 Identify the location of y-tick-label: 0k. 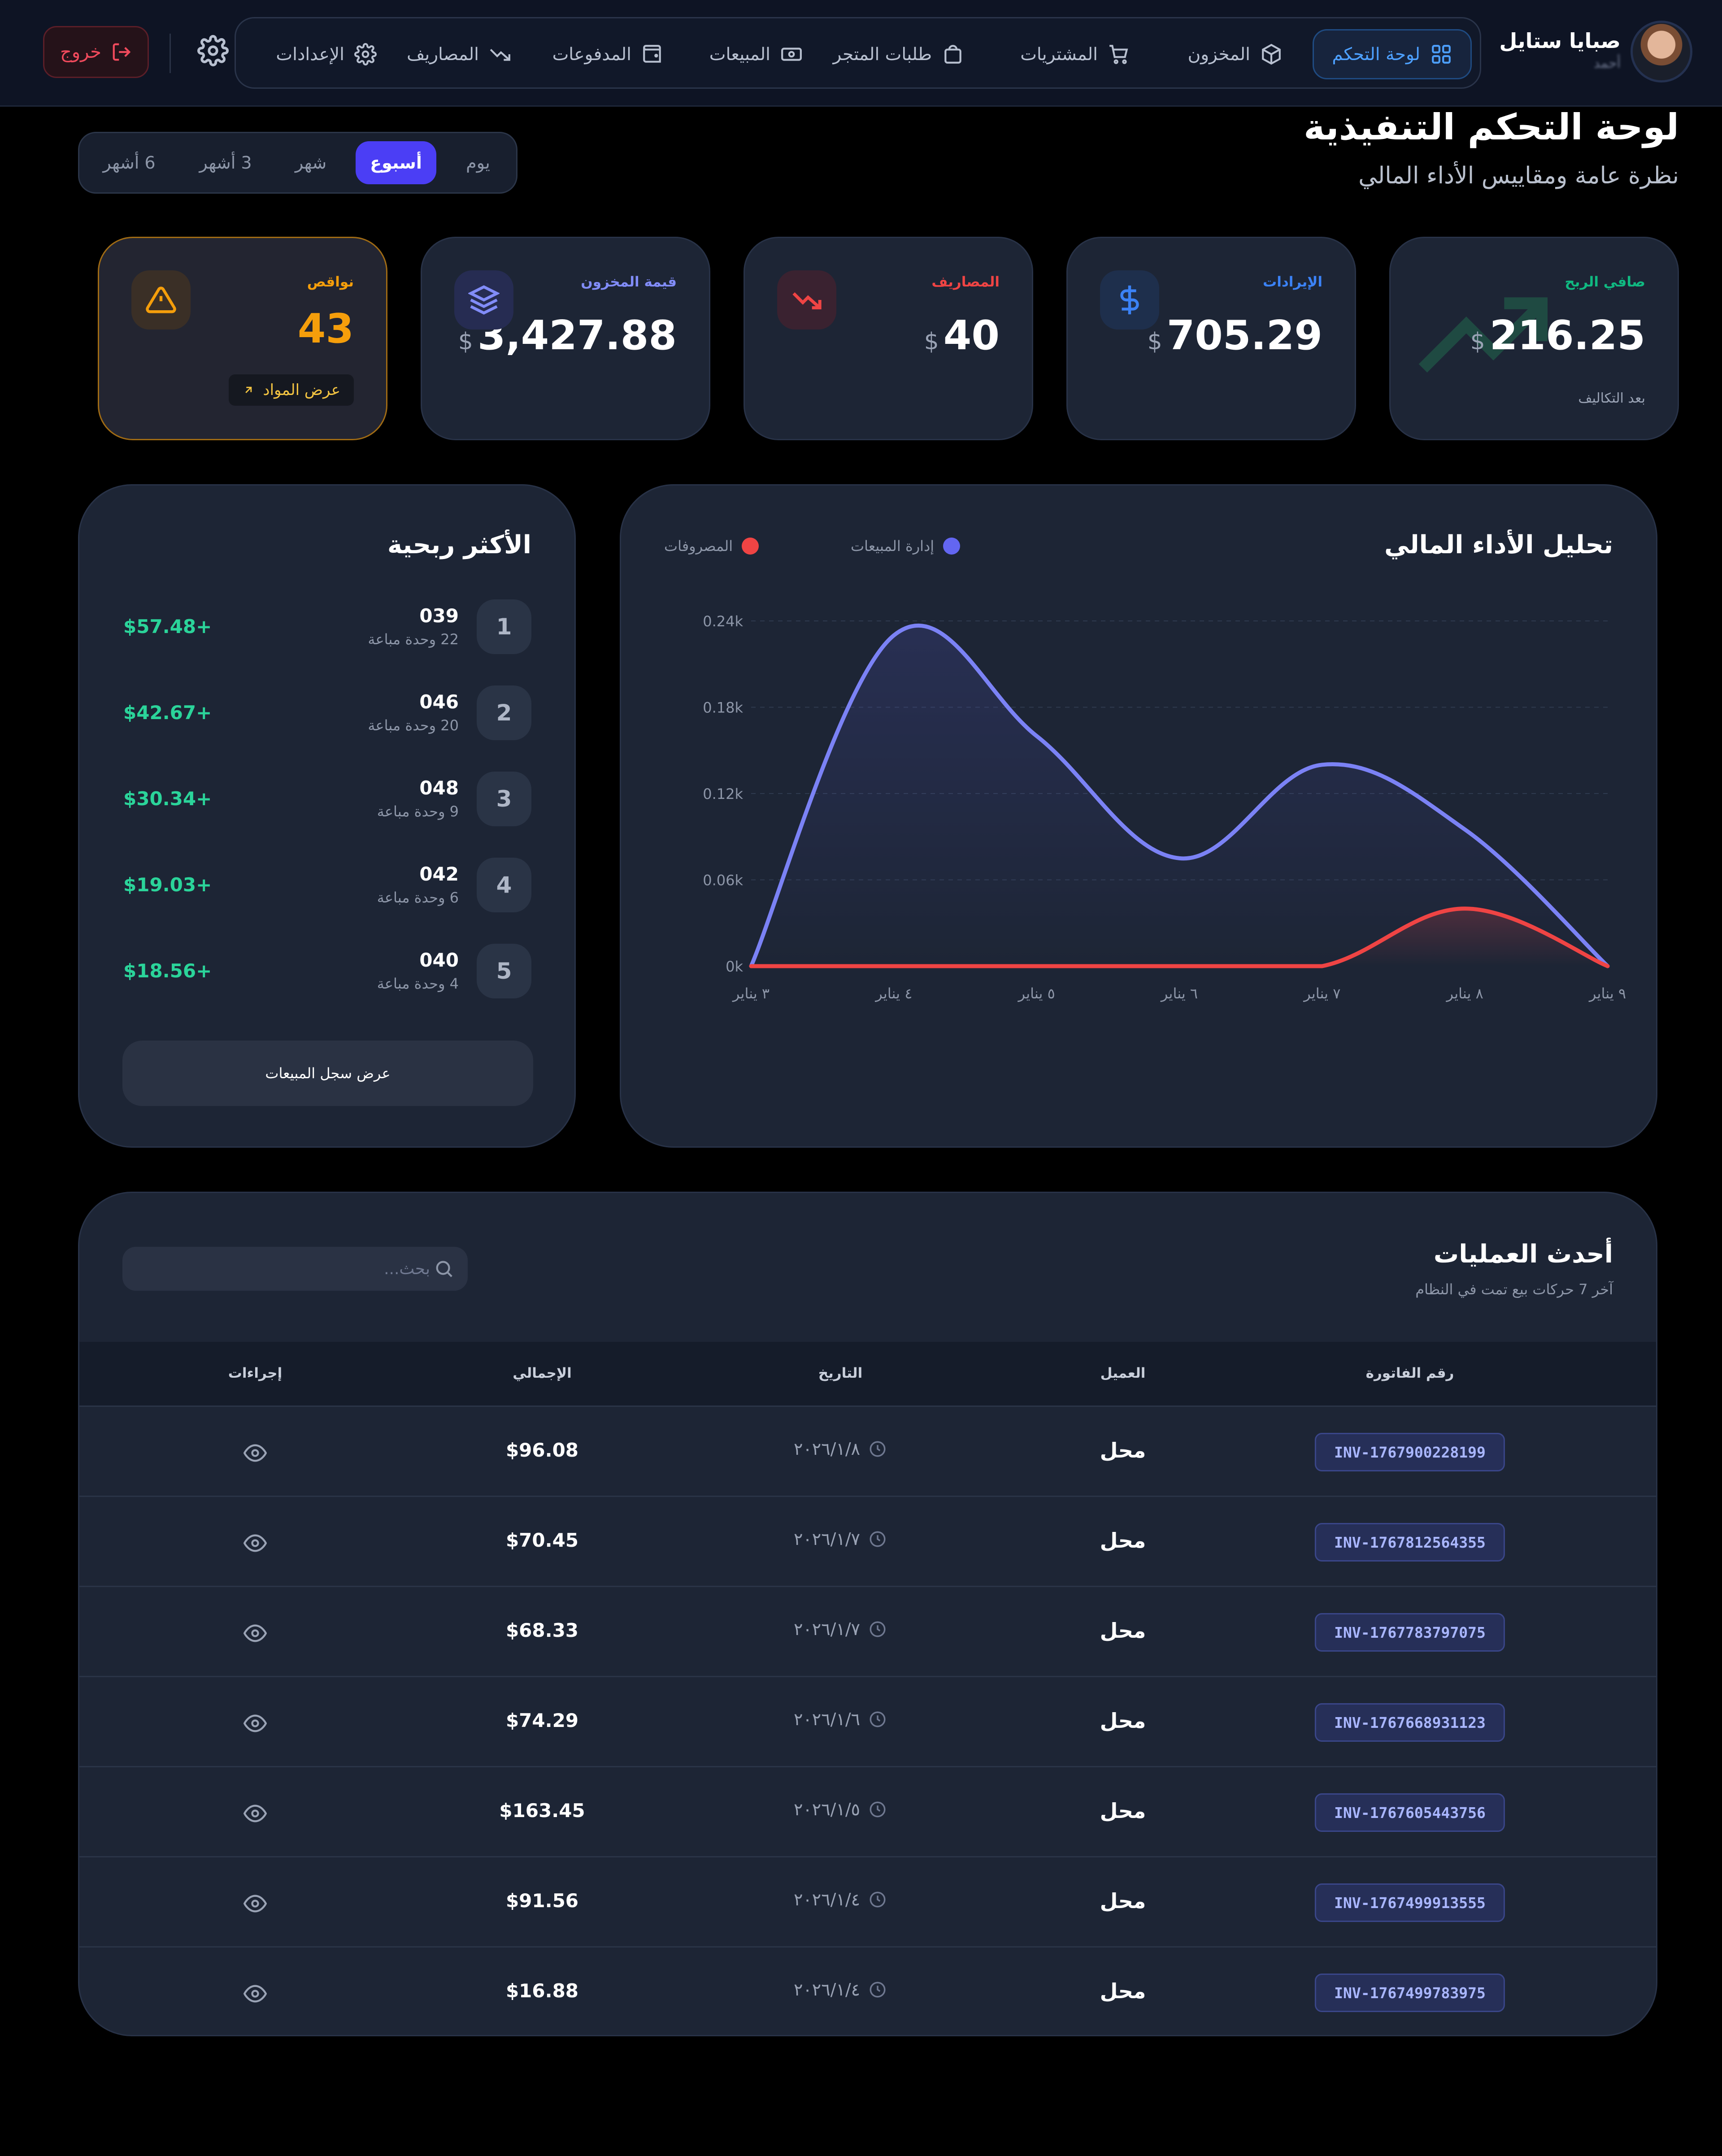
(734, 966).